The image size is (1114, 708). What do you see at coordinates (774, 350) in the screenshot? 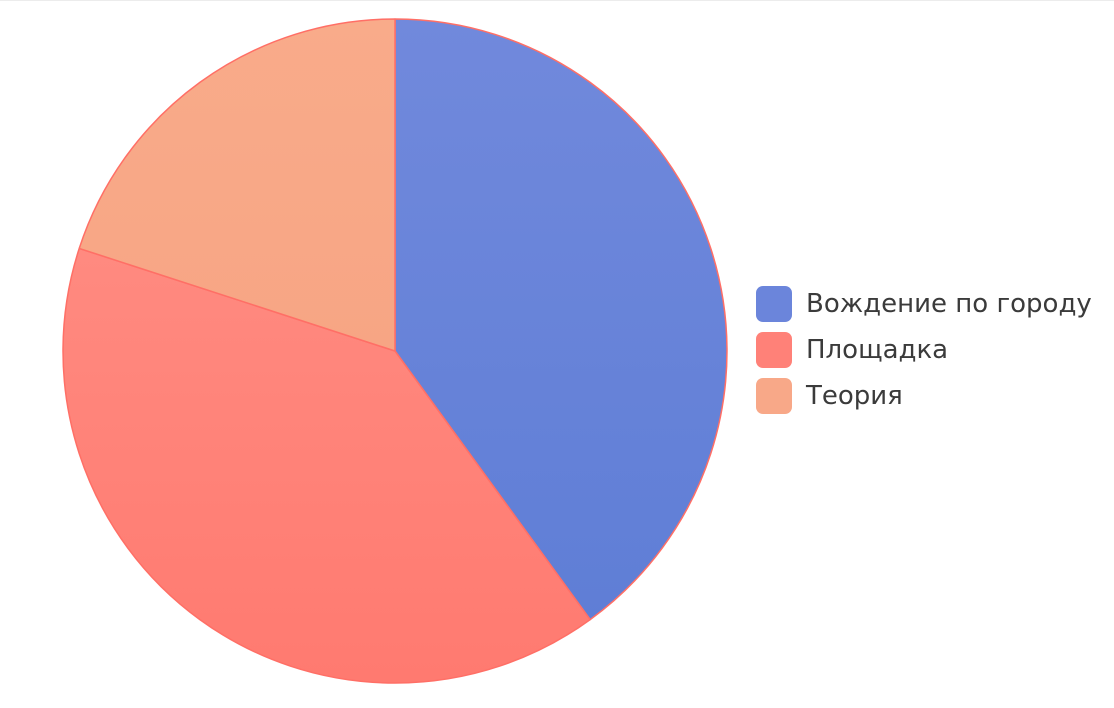
I see `legend-swatch-training-ground` at bounding box center [774, 350].